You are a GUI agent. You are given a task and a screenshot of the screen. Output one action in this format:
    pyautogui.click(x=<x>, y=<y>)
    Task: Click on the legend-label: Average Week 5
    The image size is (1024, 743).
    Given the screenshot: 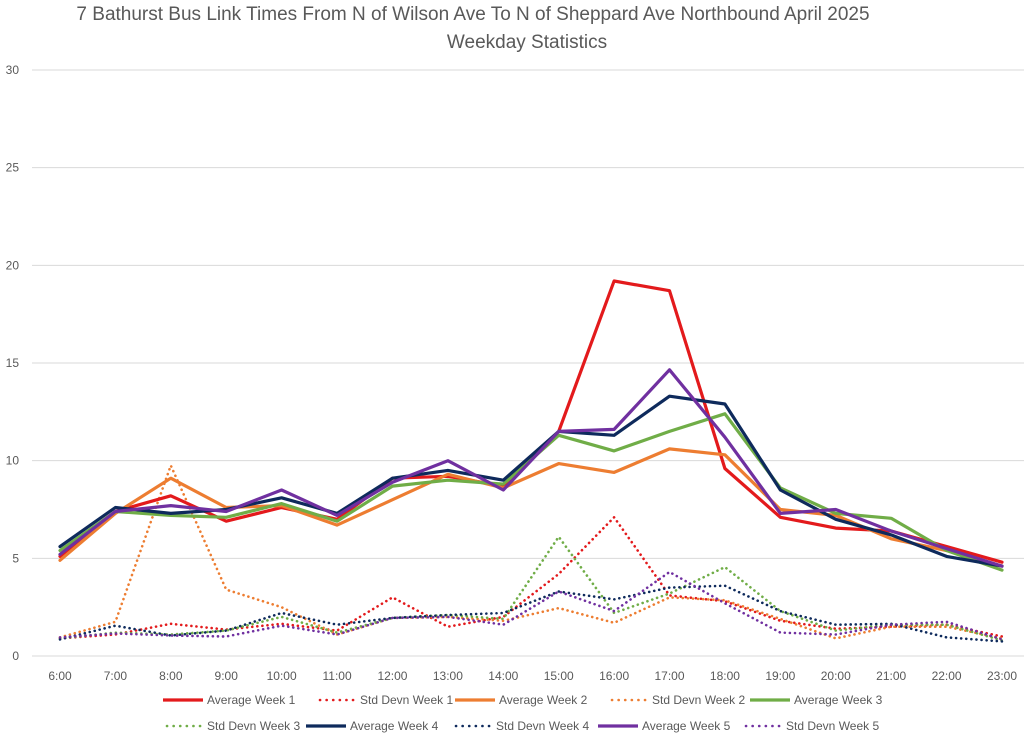 What is the action you would take?
    pyautogui.click(x=686, y=726)
    